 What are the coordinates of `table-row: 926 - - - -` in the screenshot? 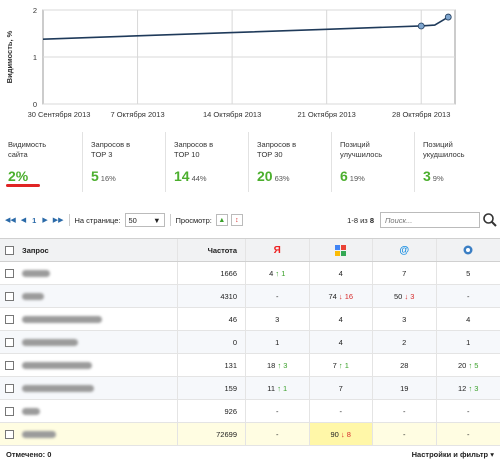 It's located at (250, 411).